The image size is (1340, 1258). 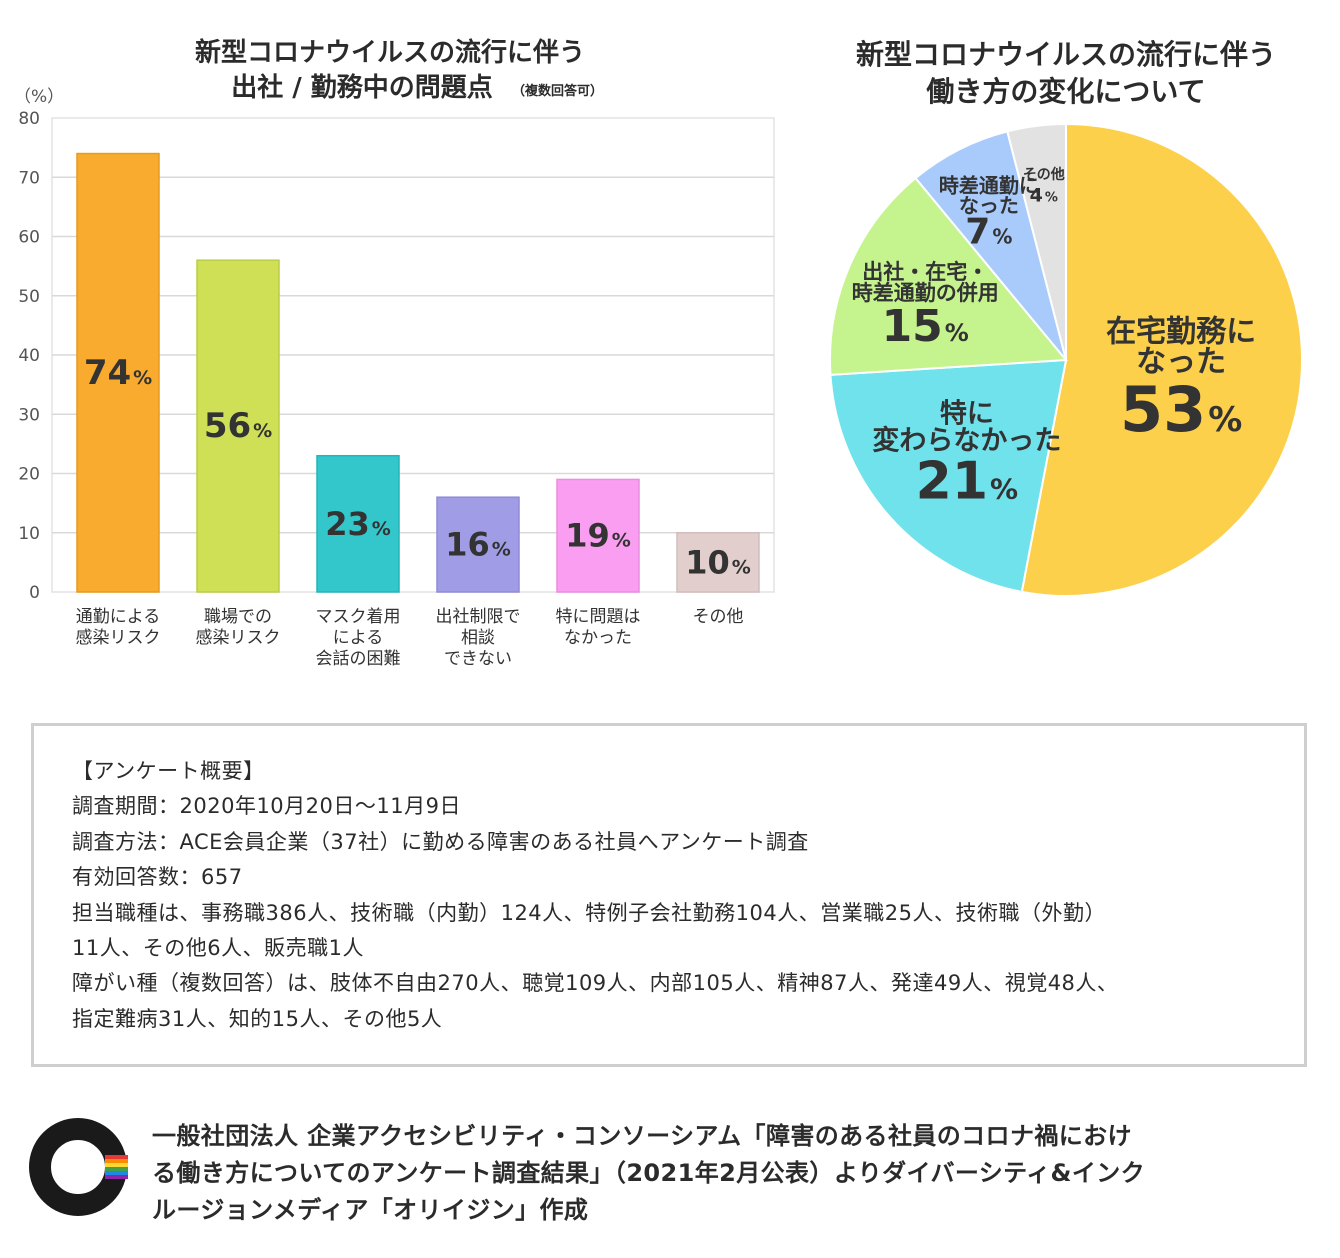 I want to click on survey-jobs-line-2: 11人、その他6人、販売職1人, so click(x=218, y=948).